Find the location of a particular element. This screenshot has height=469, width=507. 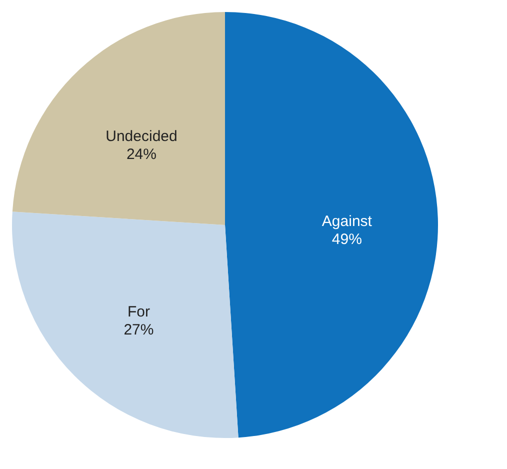

slice-label: For is located at coordinates (138, 311).